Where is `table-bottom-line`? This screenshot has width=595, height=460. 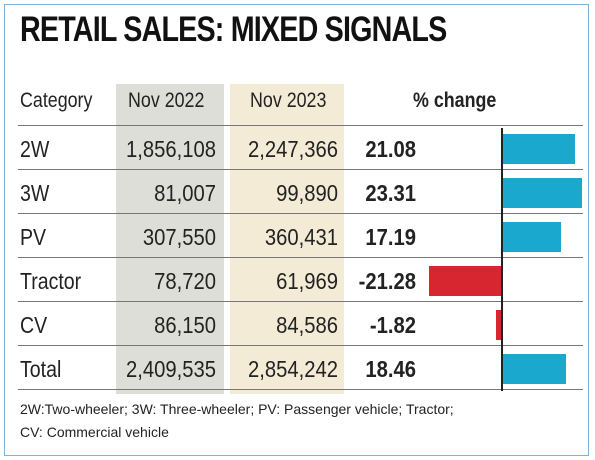 table-bottom-line is located at coordinates (300, 389).